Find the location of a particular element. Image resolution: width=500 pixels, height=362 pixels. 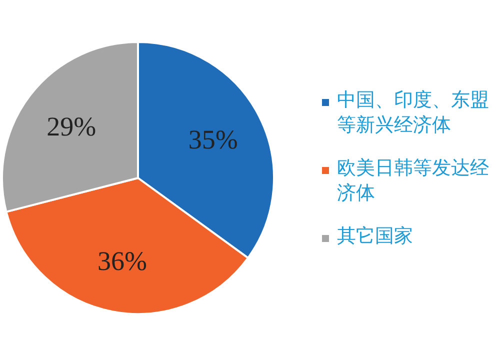

legend-label: 其它国家 is located at coordinates (375, 236).